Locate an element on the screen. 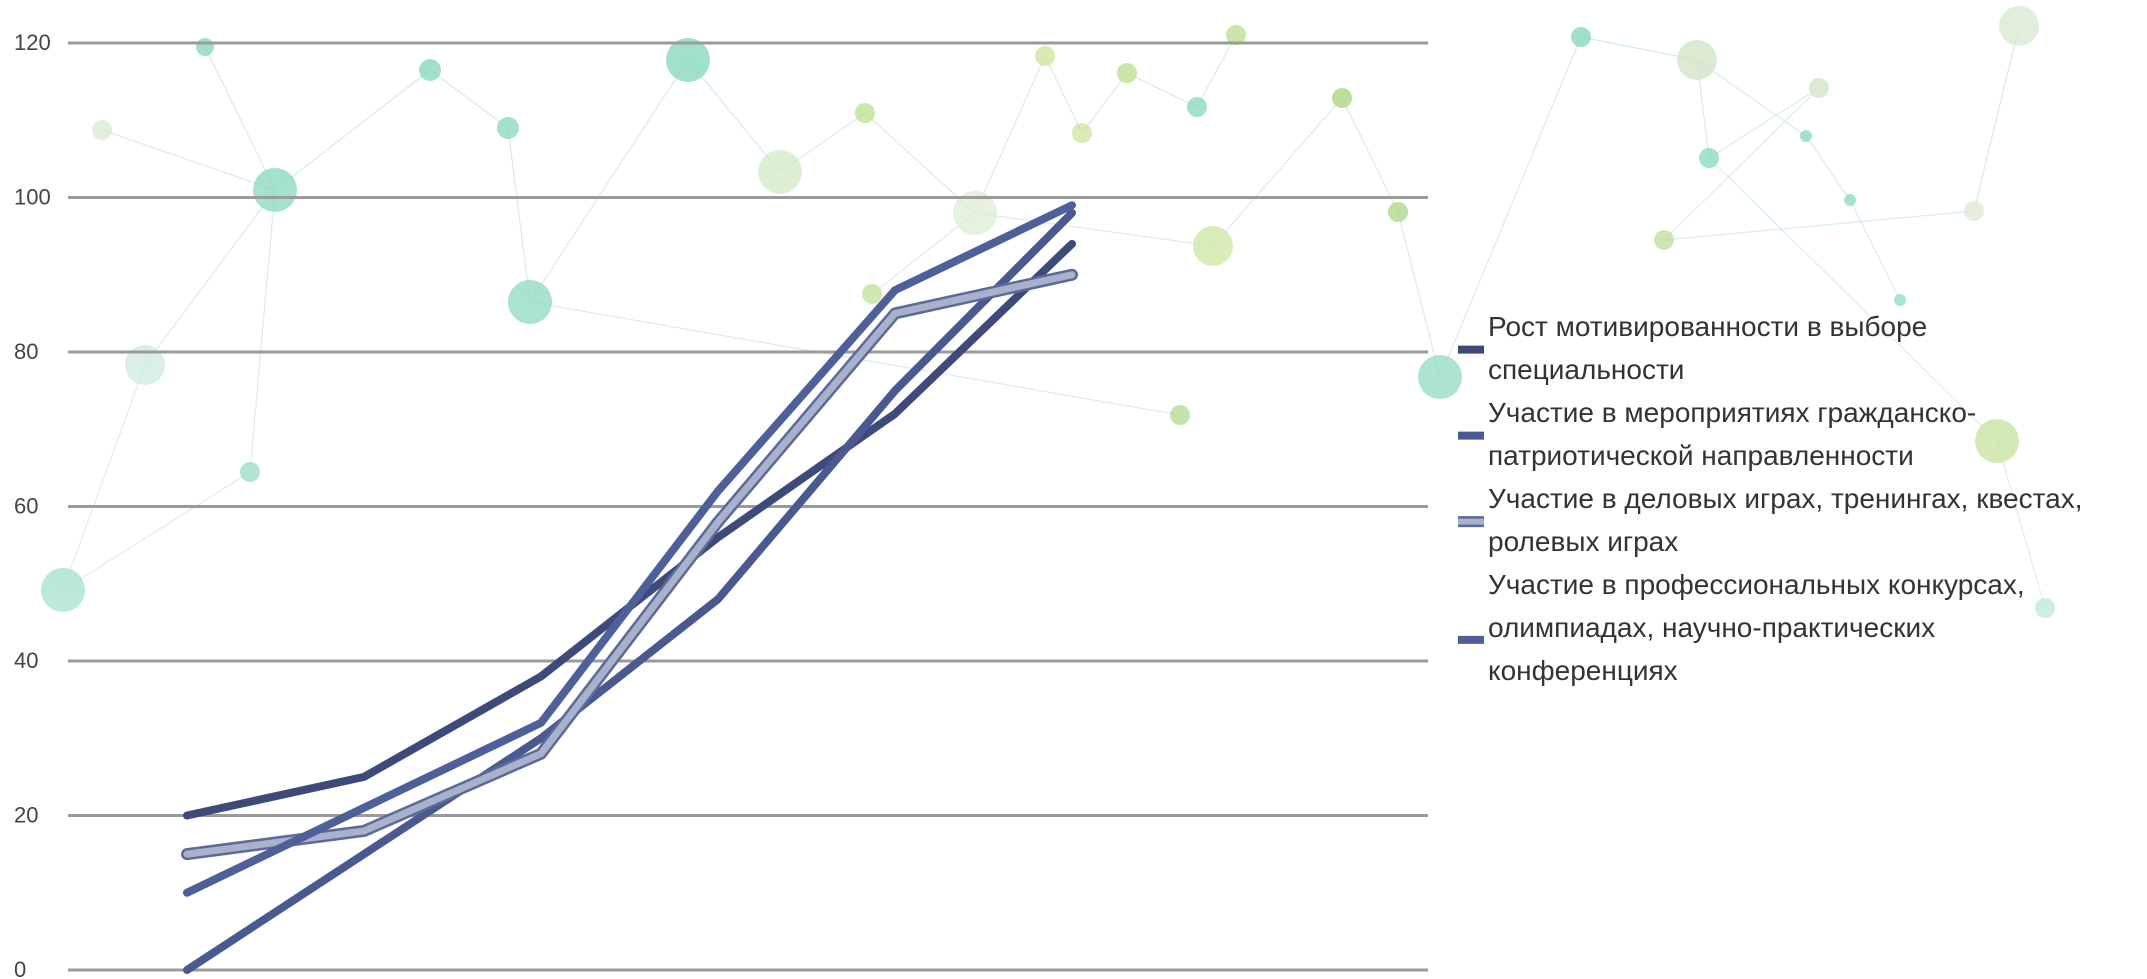  y-tick-label: 40 is located at coordinates (26, 660).